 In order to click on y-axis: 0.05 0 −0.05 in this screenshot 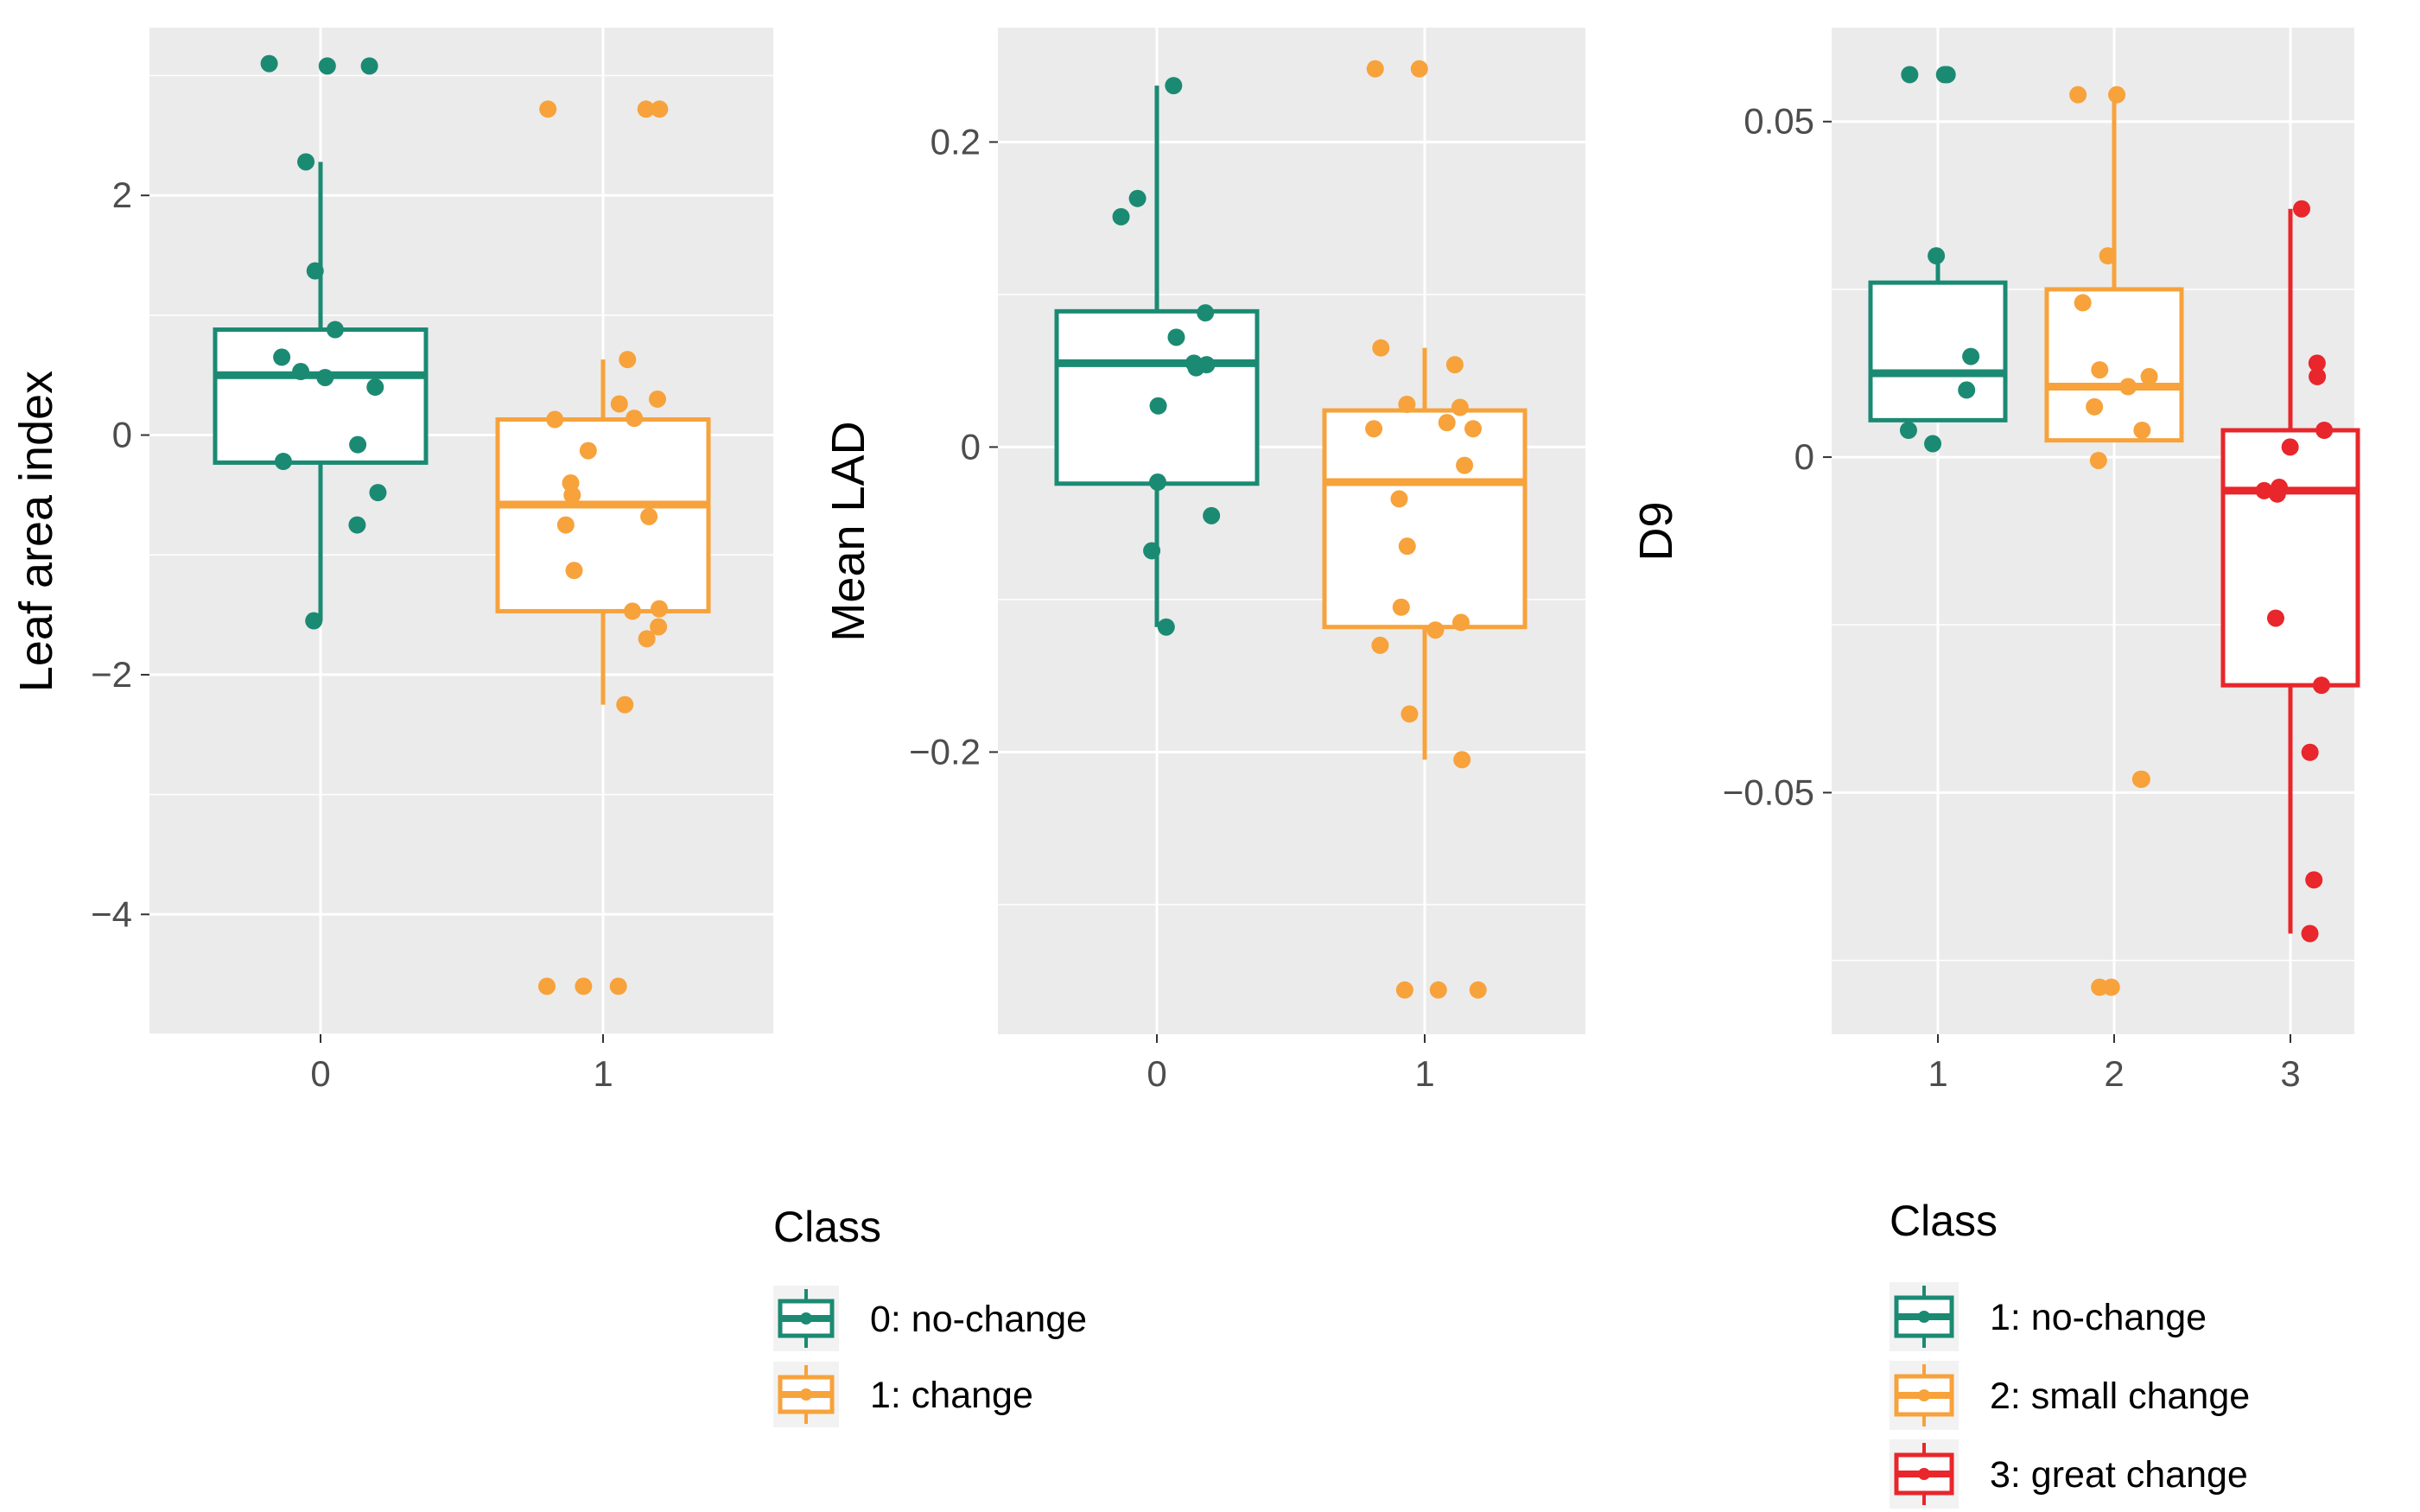, I will do `click(1777, 457)`.